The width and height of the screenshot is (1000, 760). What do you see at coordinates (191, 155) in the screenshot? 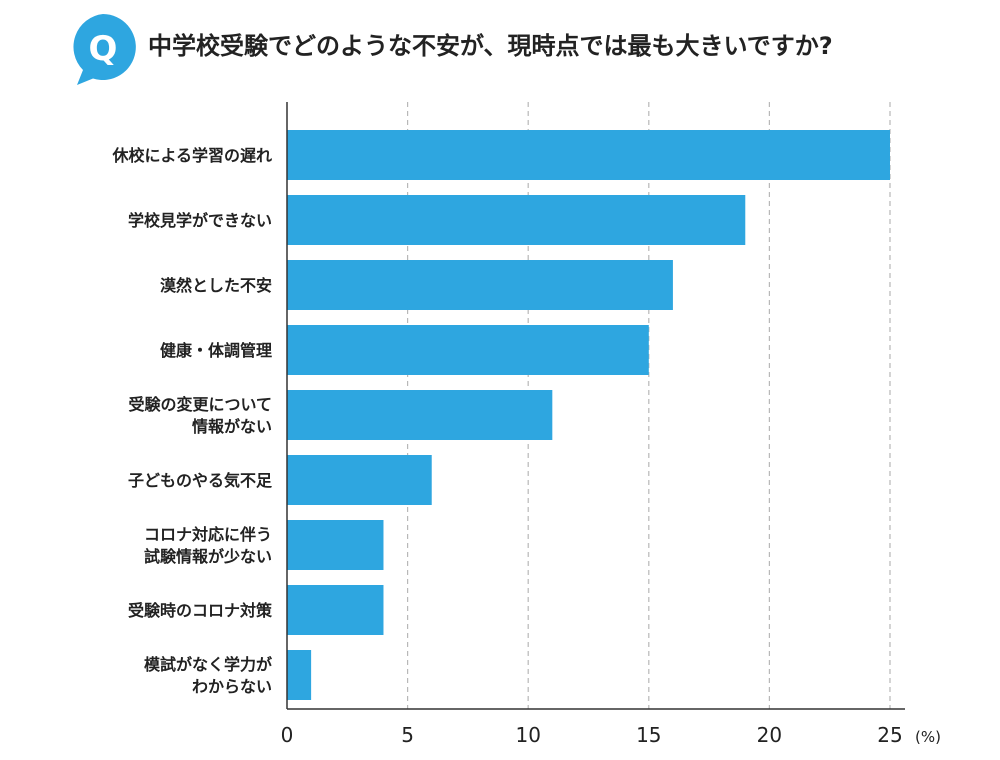
I see `category-label: 休校による学習の遅れ` at bounding box center [191, 155].